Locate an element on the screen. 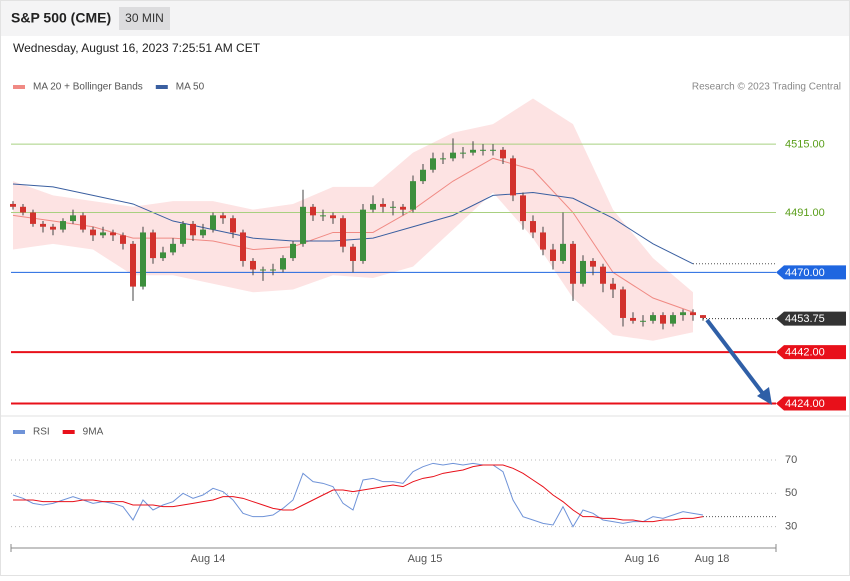 Image resolution: width=850 pixels, height=581 pixels. ma50-line is located at coordinates (353, 224).